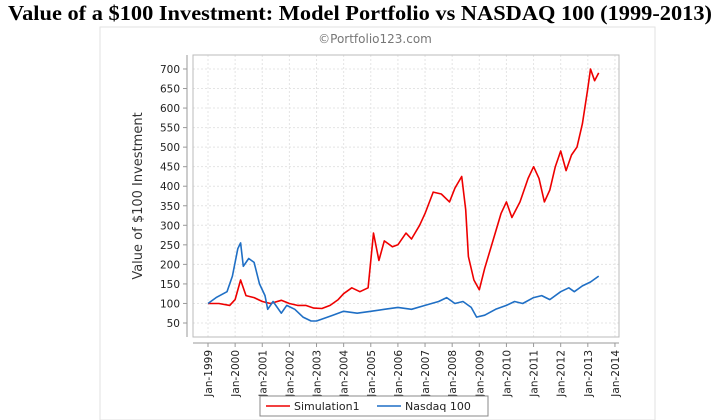 This screenshot has width=720, height=420. I want to click on y-tick-label: 700, so click(170, 70).